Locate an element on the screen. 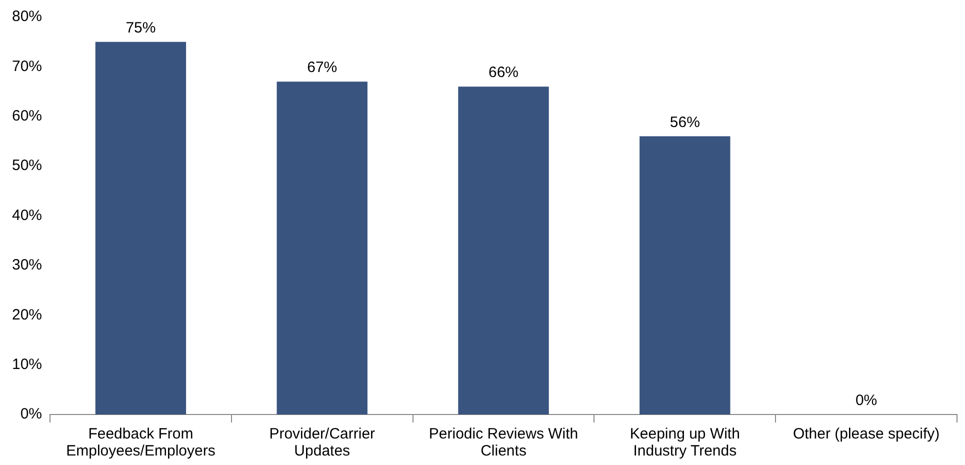 This screenshot has width=965, height=465. data-label: 67% is located at coordinates (322, 67).